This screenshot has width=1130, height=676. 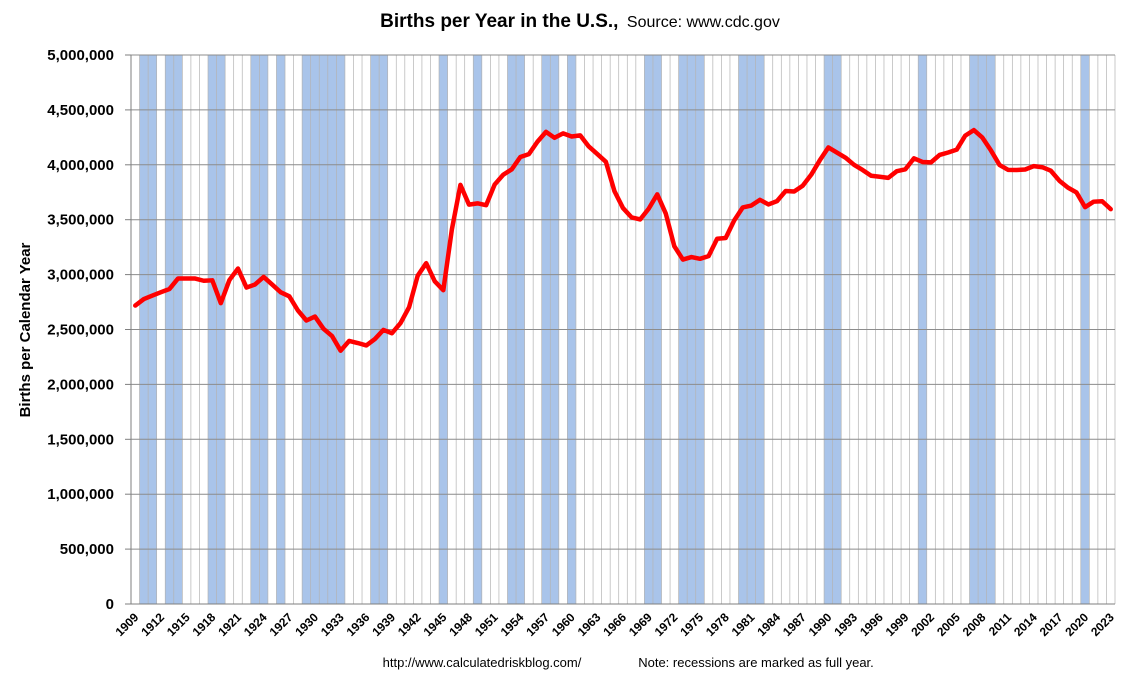 What do you see at coordinates (589, 624) in the screenshot?
I see `x-tick-label: 1963` at bounding box center [589, 624].